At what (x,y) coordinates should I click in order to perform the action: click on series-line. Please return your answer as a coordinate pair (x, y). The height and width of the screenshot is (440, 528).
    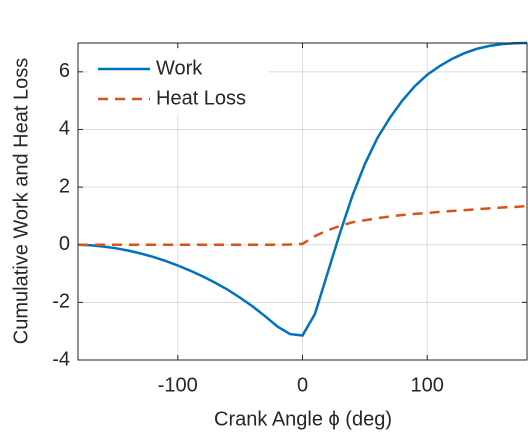
    Looking at the image, I should click on (303, 225).